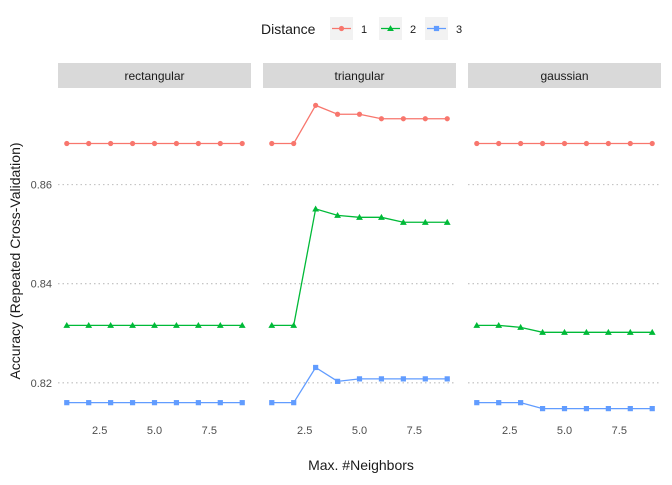  Describe the element at coordinates (348, 28) in the screenshot. I see `legend-item-1: 1` at that location.